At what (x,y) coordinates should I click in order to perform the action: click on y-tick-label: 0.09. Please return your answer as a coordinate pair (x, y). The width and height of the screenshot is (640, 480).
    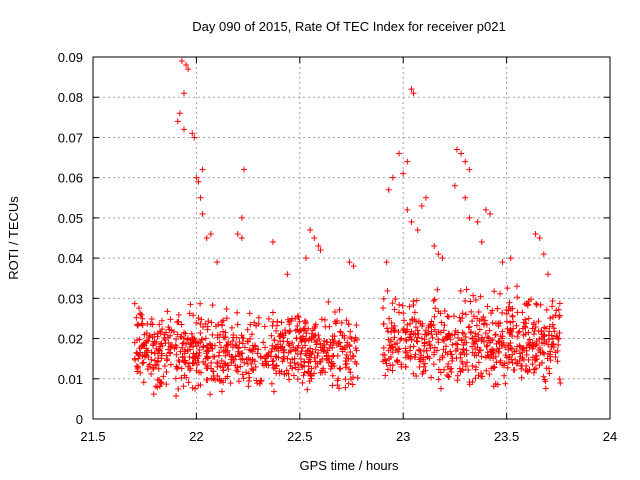
    Looking at the image, I should click on (70, 57).